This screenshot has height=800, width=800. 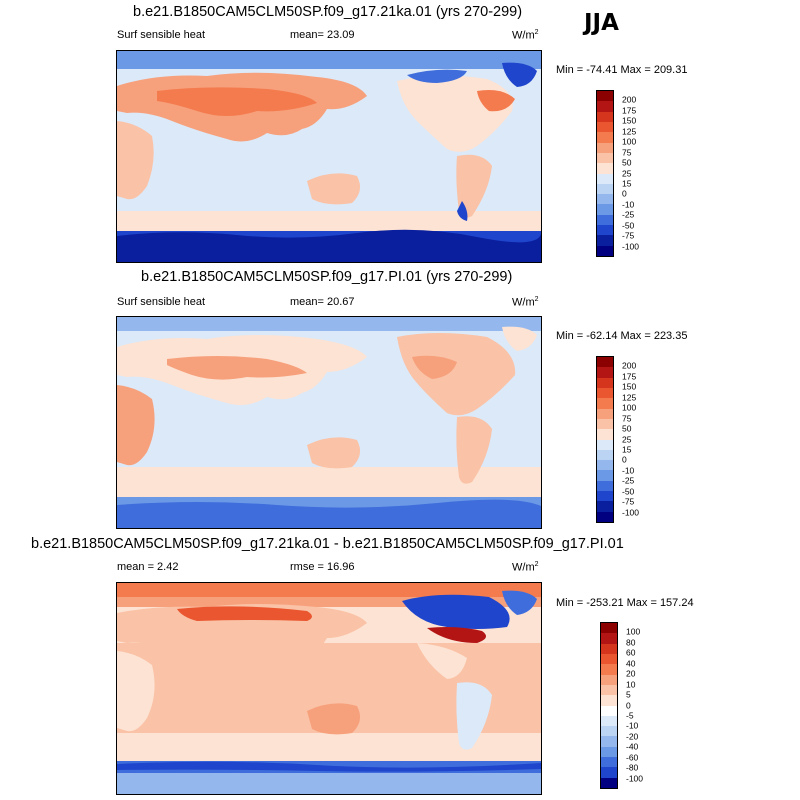 I want to click on tick-label: 80, so click(x=631, y=642).